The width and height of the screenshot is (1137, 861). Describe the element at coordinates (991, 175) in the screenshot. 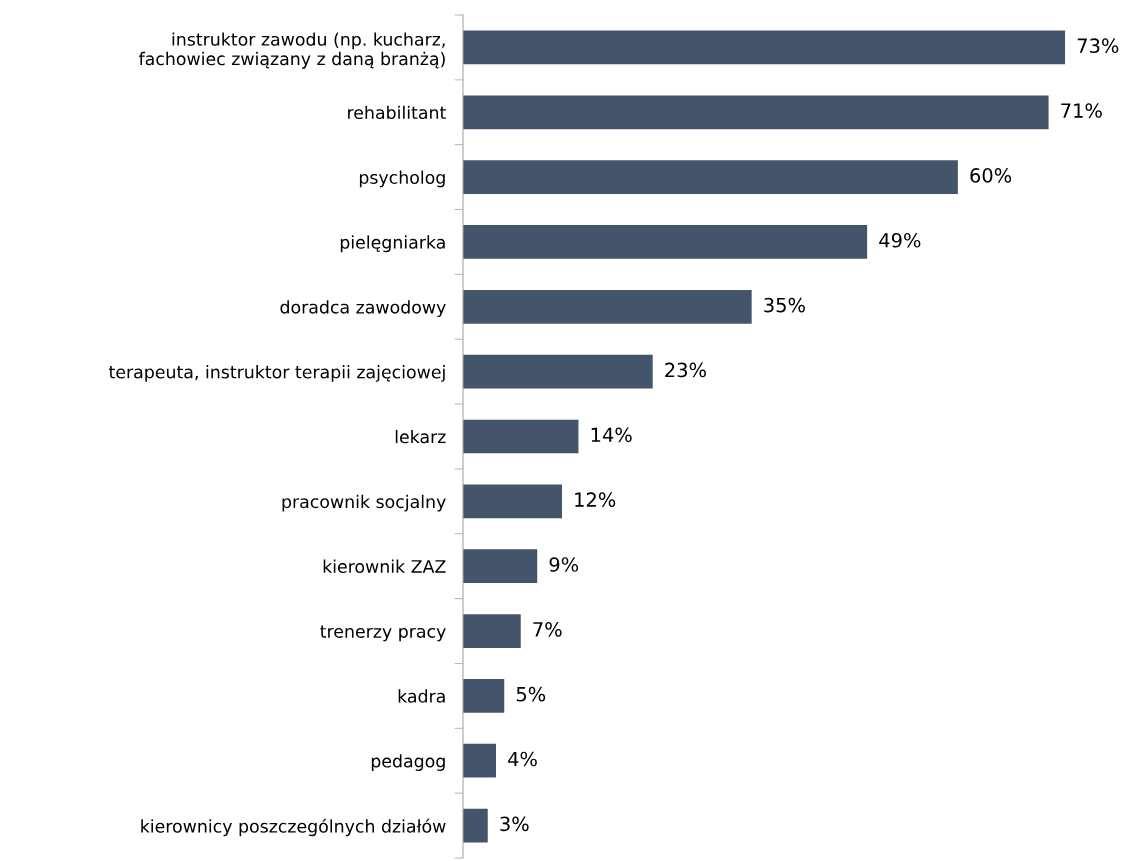

I see `data-label: 60%` at that location.